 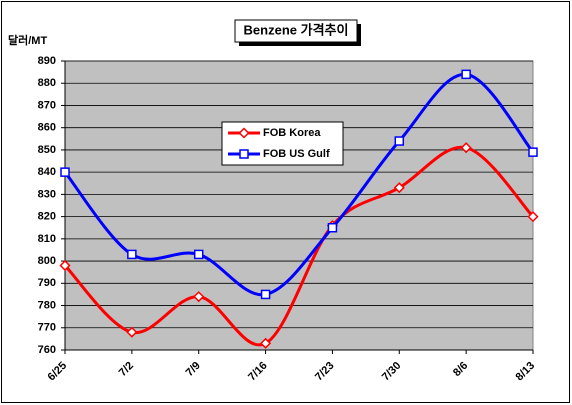 I want to click on y-tick-label: 810, so click(x=47, y=239).